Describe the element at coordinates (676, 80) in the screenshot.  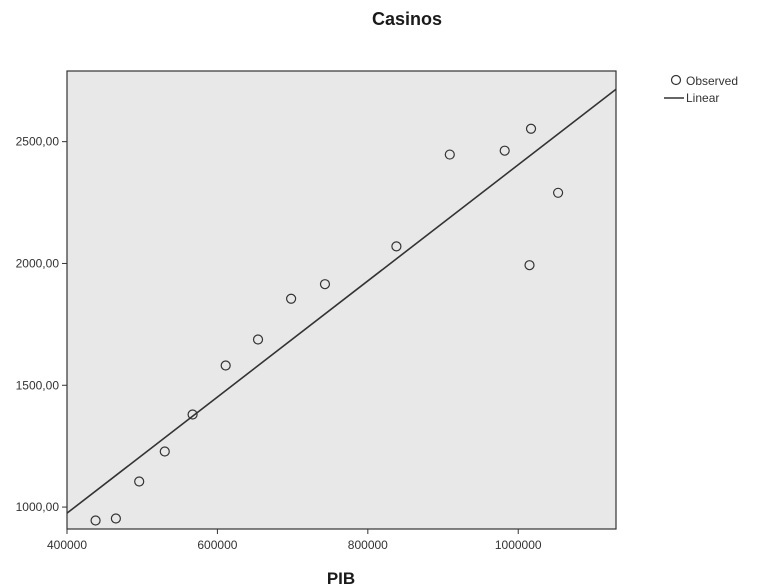
I see `legend-observed-marker` at that location.